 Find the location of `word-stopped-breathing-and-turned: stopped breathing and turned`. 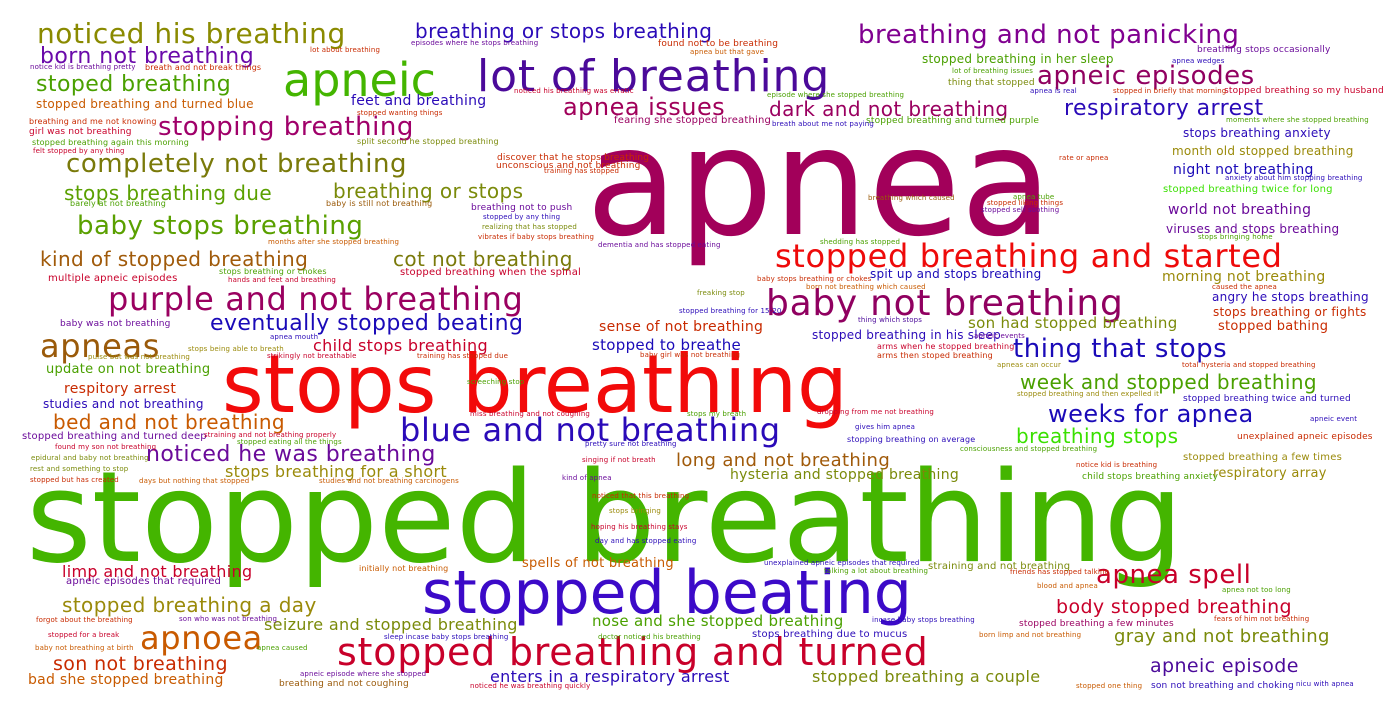

word-stopped-breathing-and-turned: stopped breathing and turned is located at coordinates (633, 652).